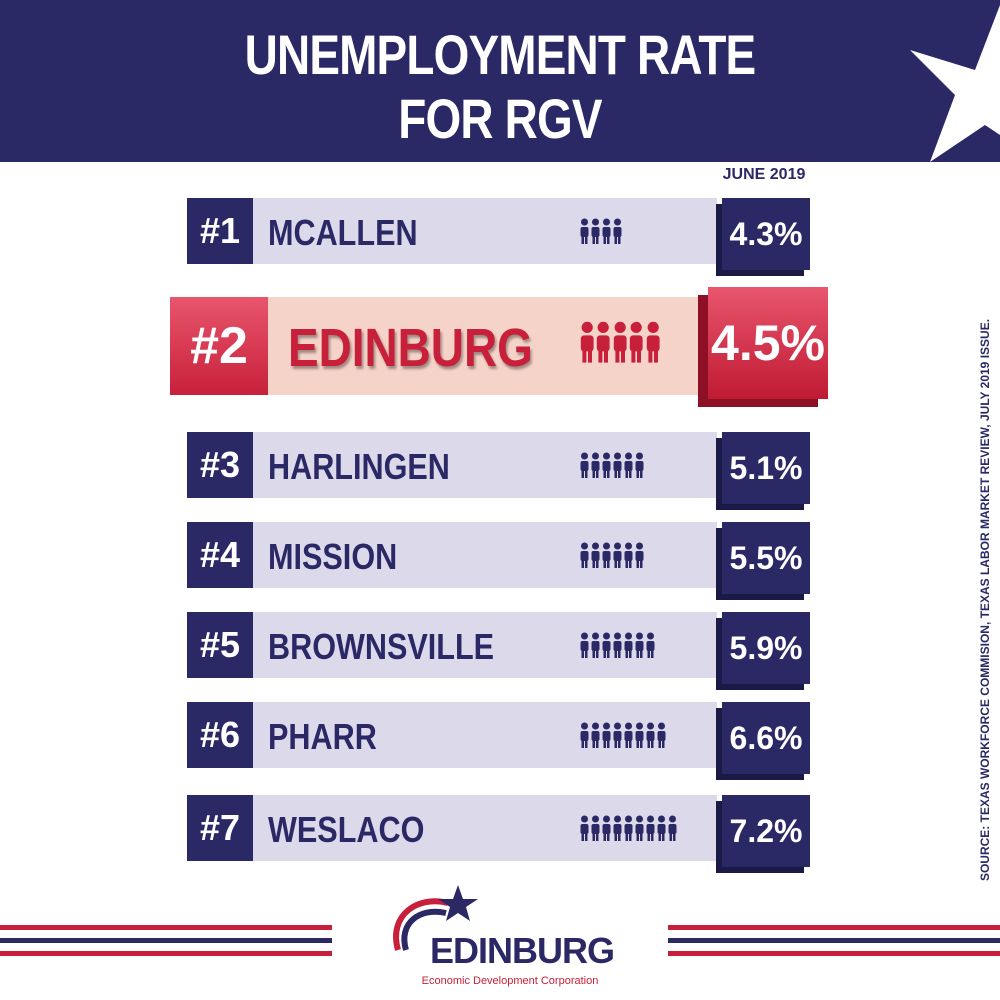  Describe the element at coordinates (500, 54) in the screenshot. I see `title-line: UNEMPLOYMENT RATE` at that location.